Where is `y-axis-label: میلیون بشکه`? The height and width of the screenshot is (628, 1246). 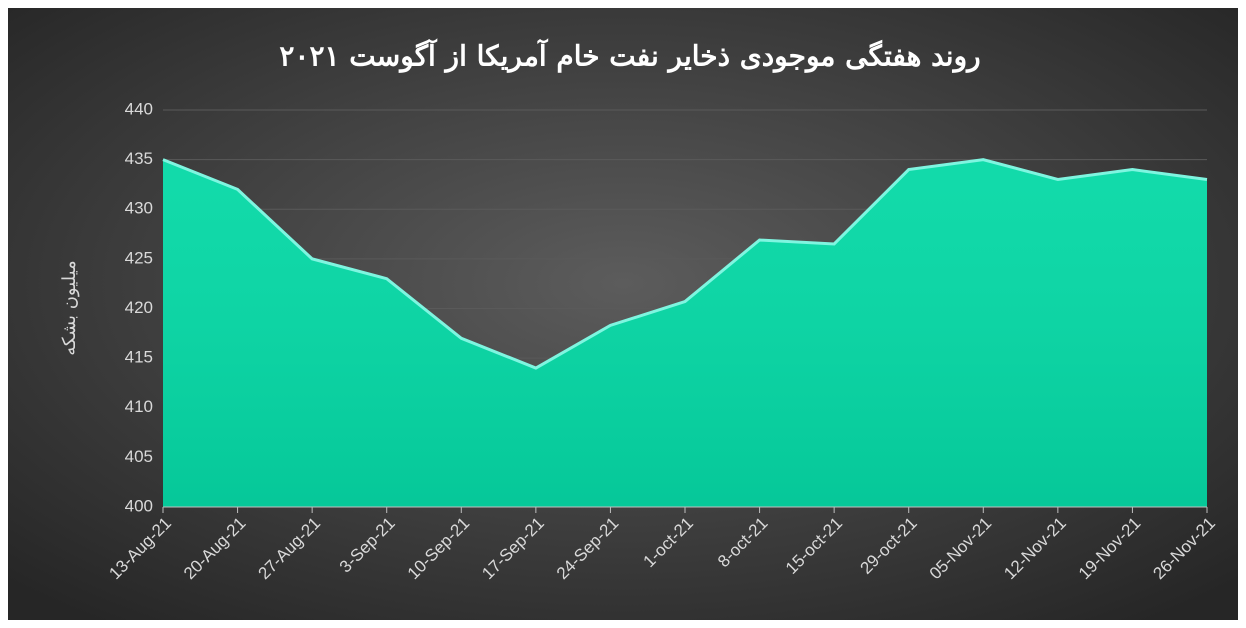
y-axis-label: میلیون بشکه is located at coordinates (69, 307).